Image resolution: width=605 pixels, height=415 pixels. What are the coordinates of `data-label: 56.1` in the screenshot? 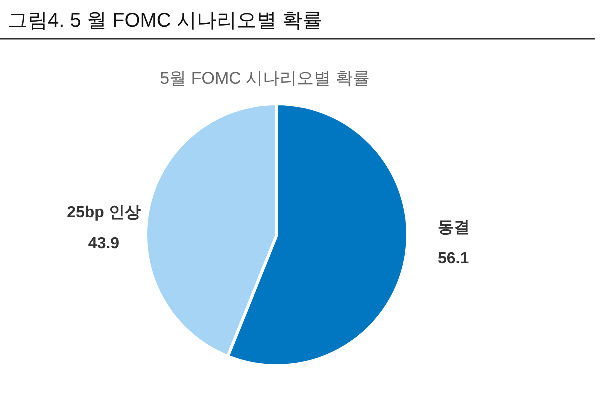 It's located at (454, 259).